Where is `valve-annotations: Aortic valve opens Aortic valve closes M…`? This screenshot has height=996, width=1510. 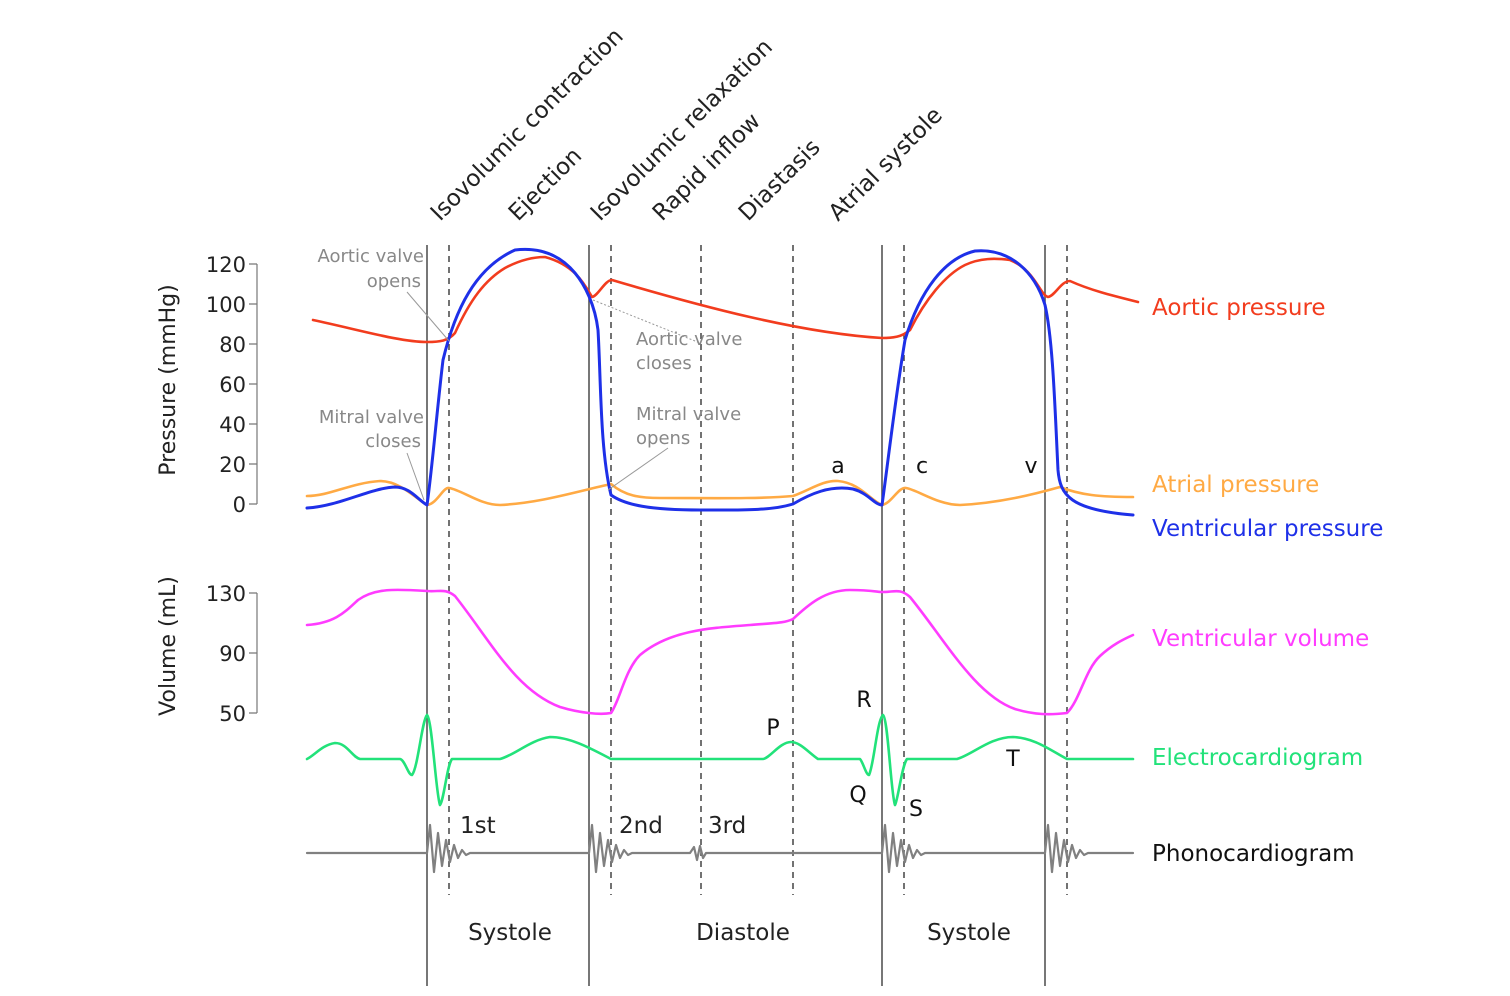
valve-annotations: Aortic valve opens Aortic valve closes M… is located at coordinates (530, 349).